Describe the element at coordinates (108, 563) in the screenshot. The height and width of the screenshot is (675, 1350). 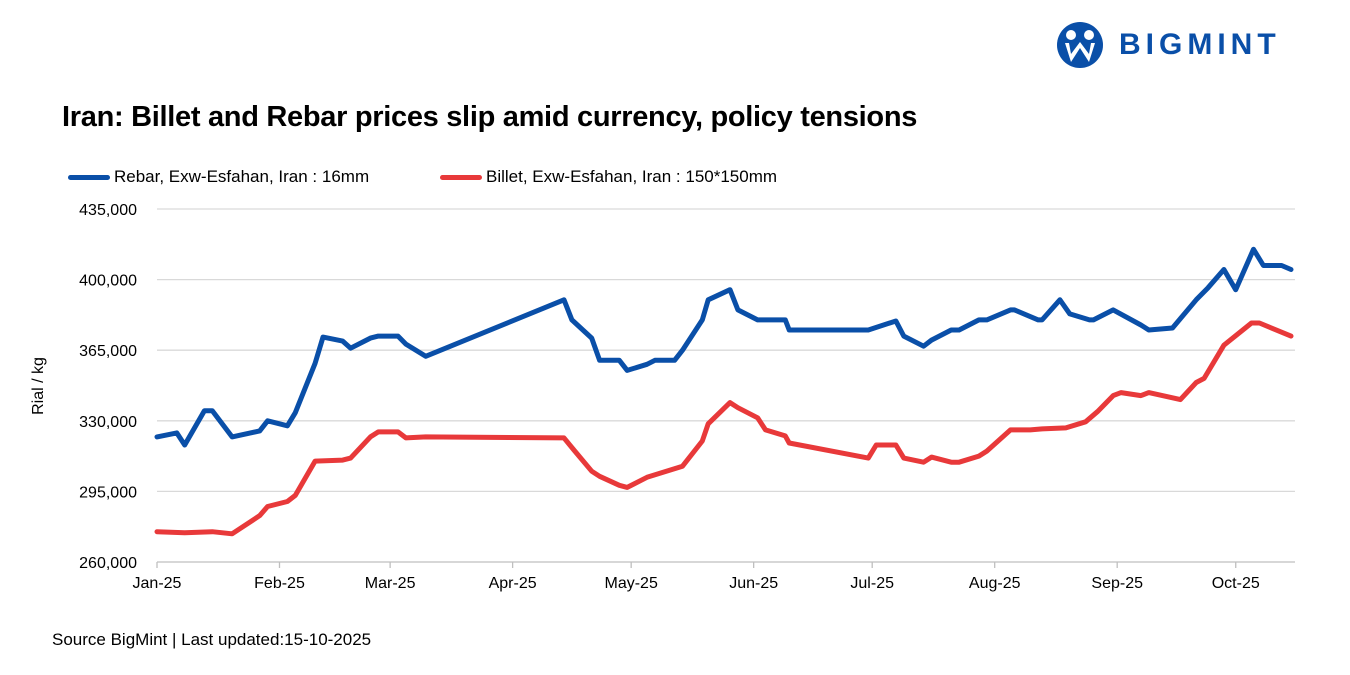
I see `y-tick-label: 260,000` at that location.